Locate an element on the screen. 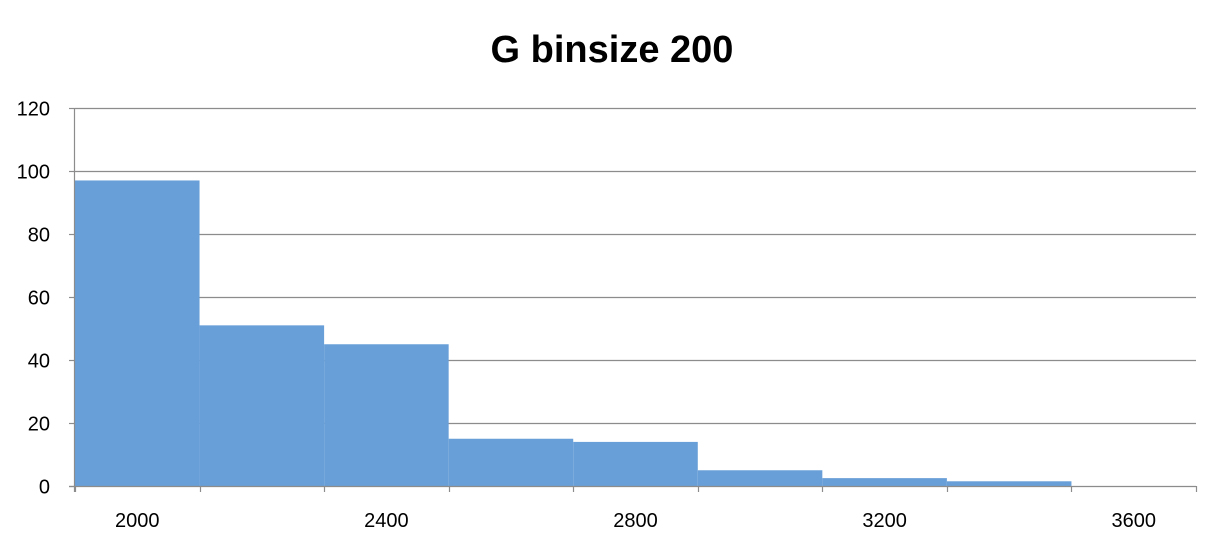 The height and width of the screenshot is (546, 1226). x-tick-label: 2800 is located at coordinates (635, 521).